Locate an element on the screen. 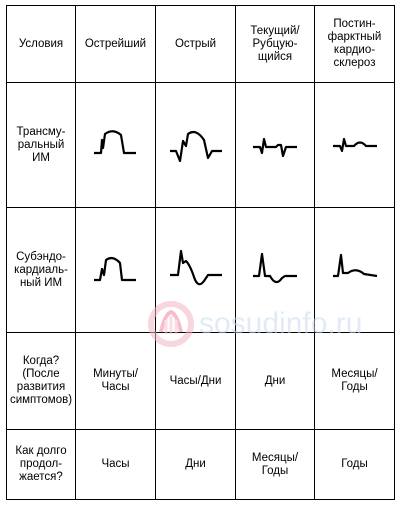  row-label-transmural: Трансму- ральный ИМ is located at coordinates (41, 145).